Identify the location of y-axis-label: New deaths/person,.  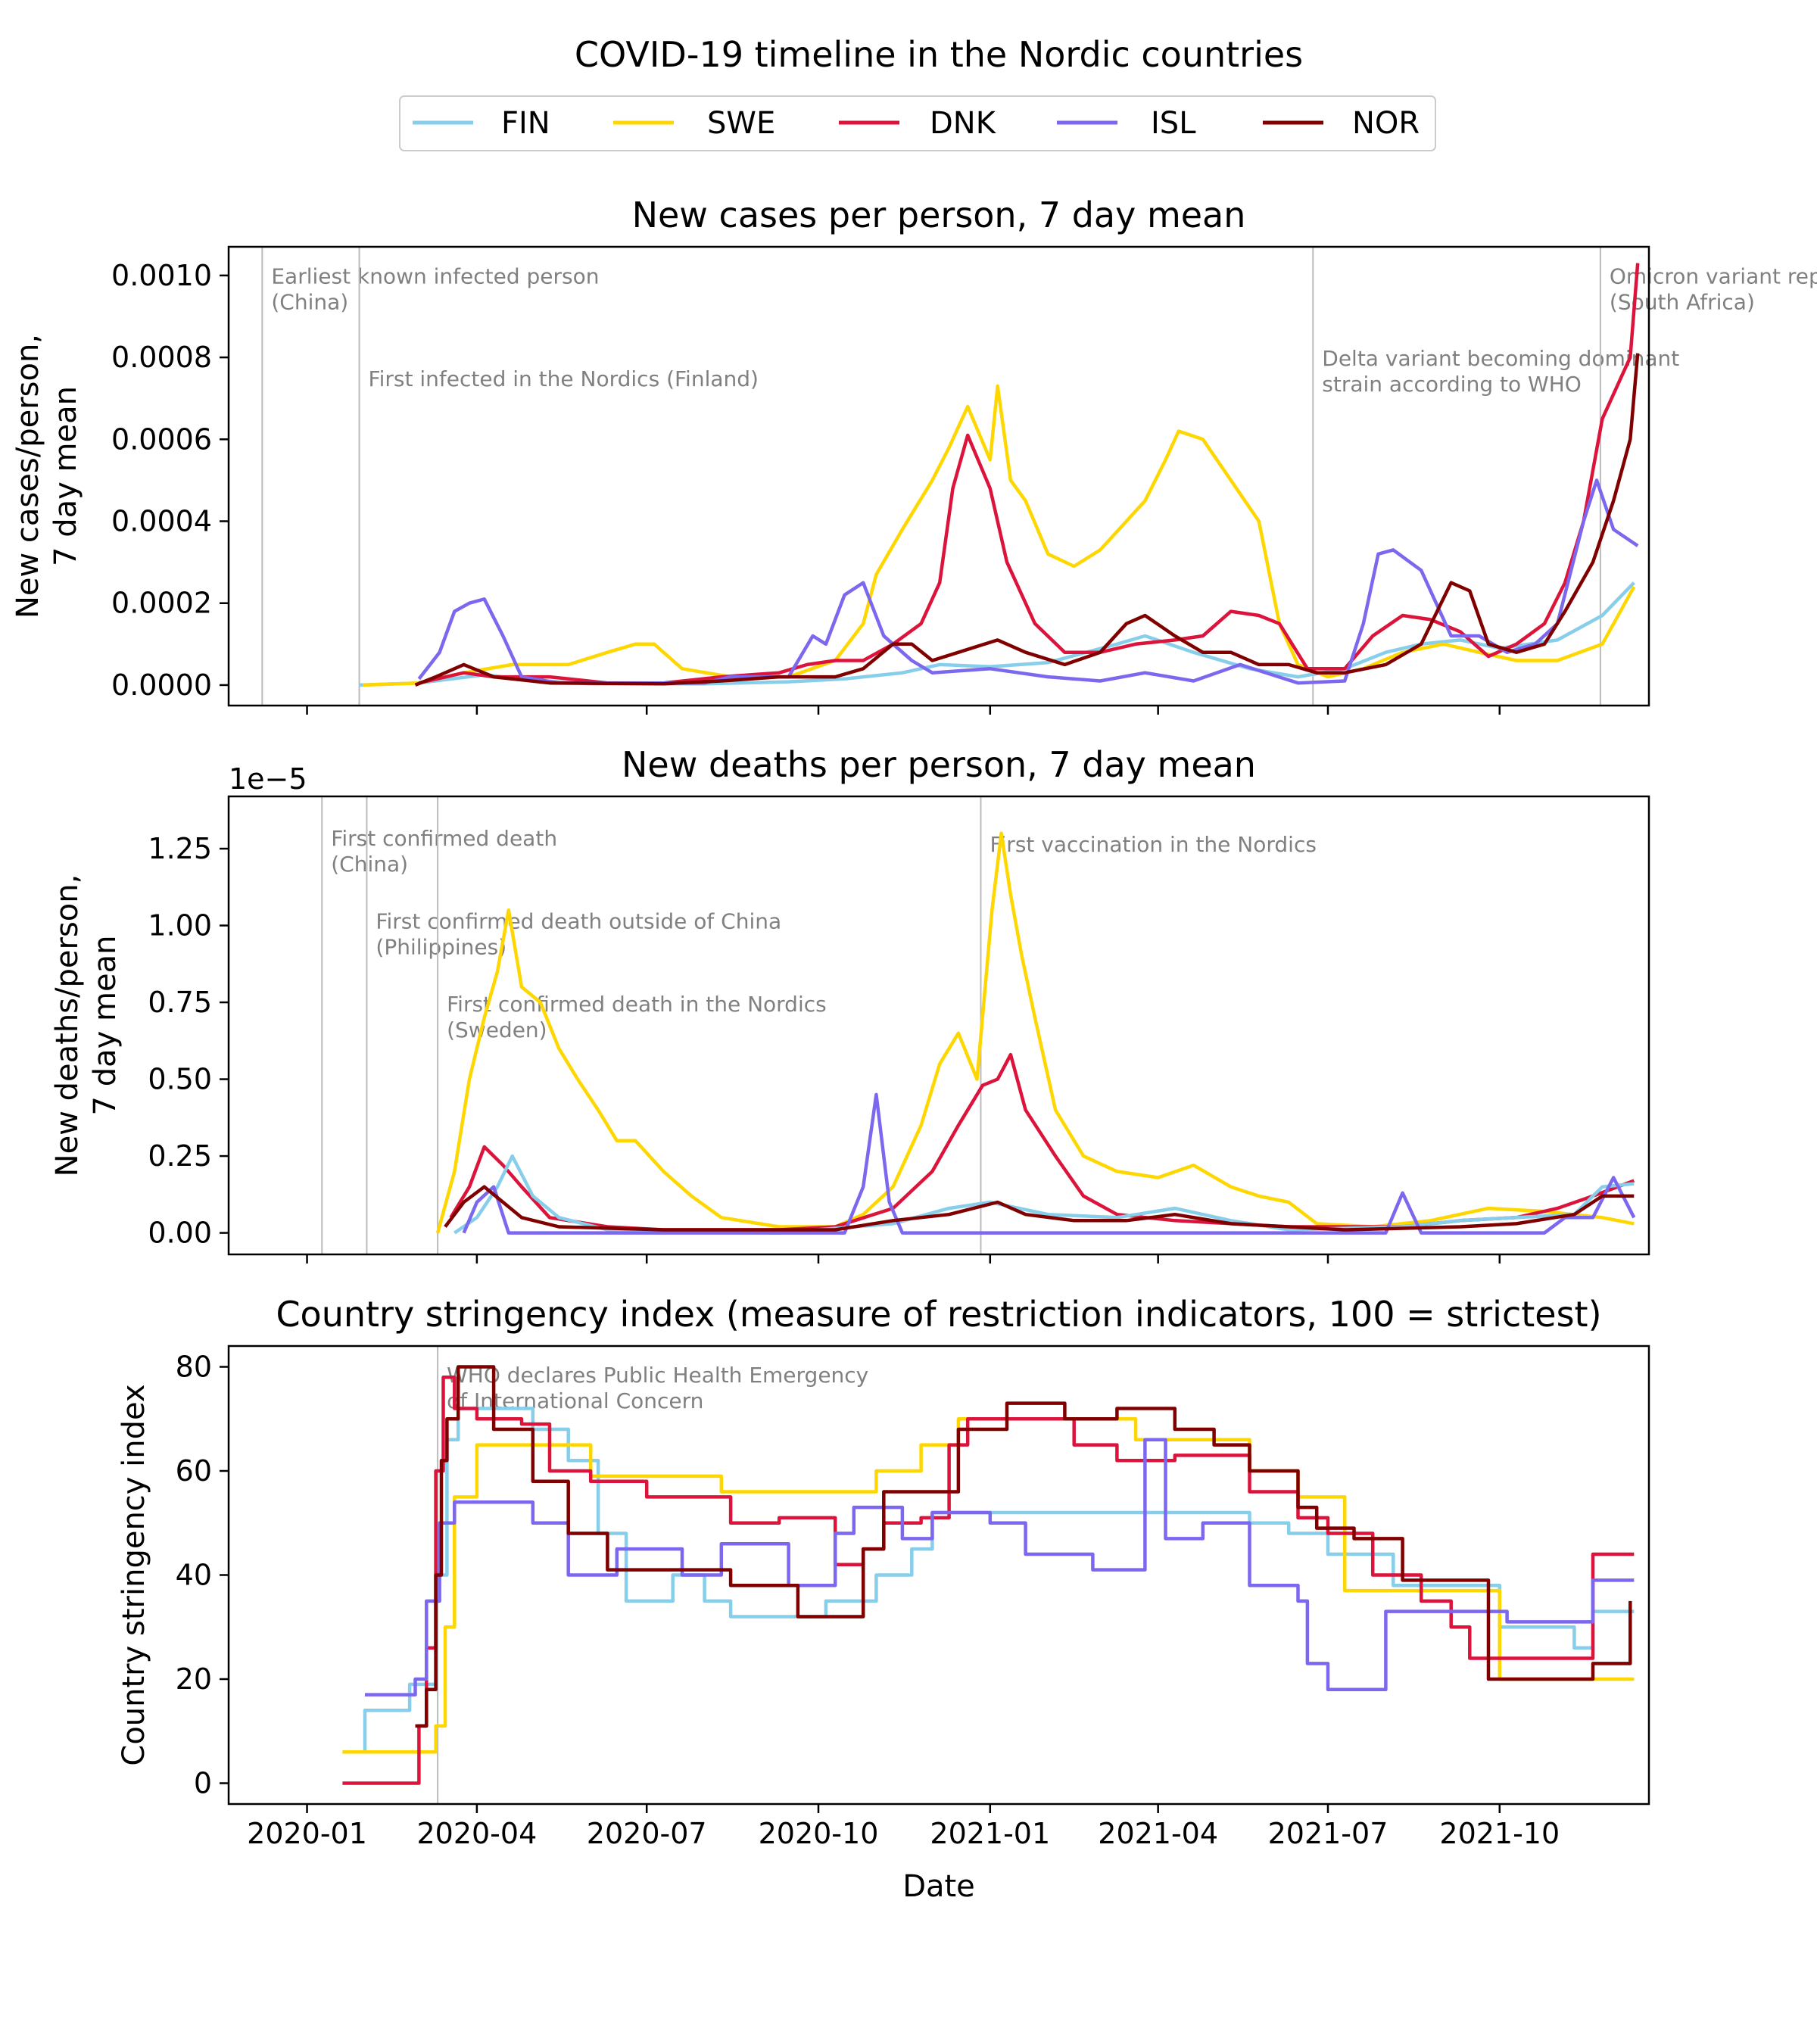
(67, 1025).